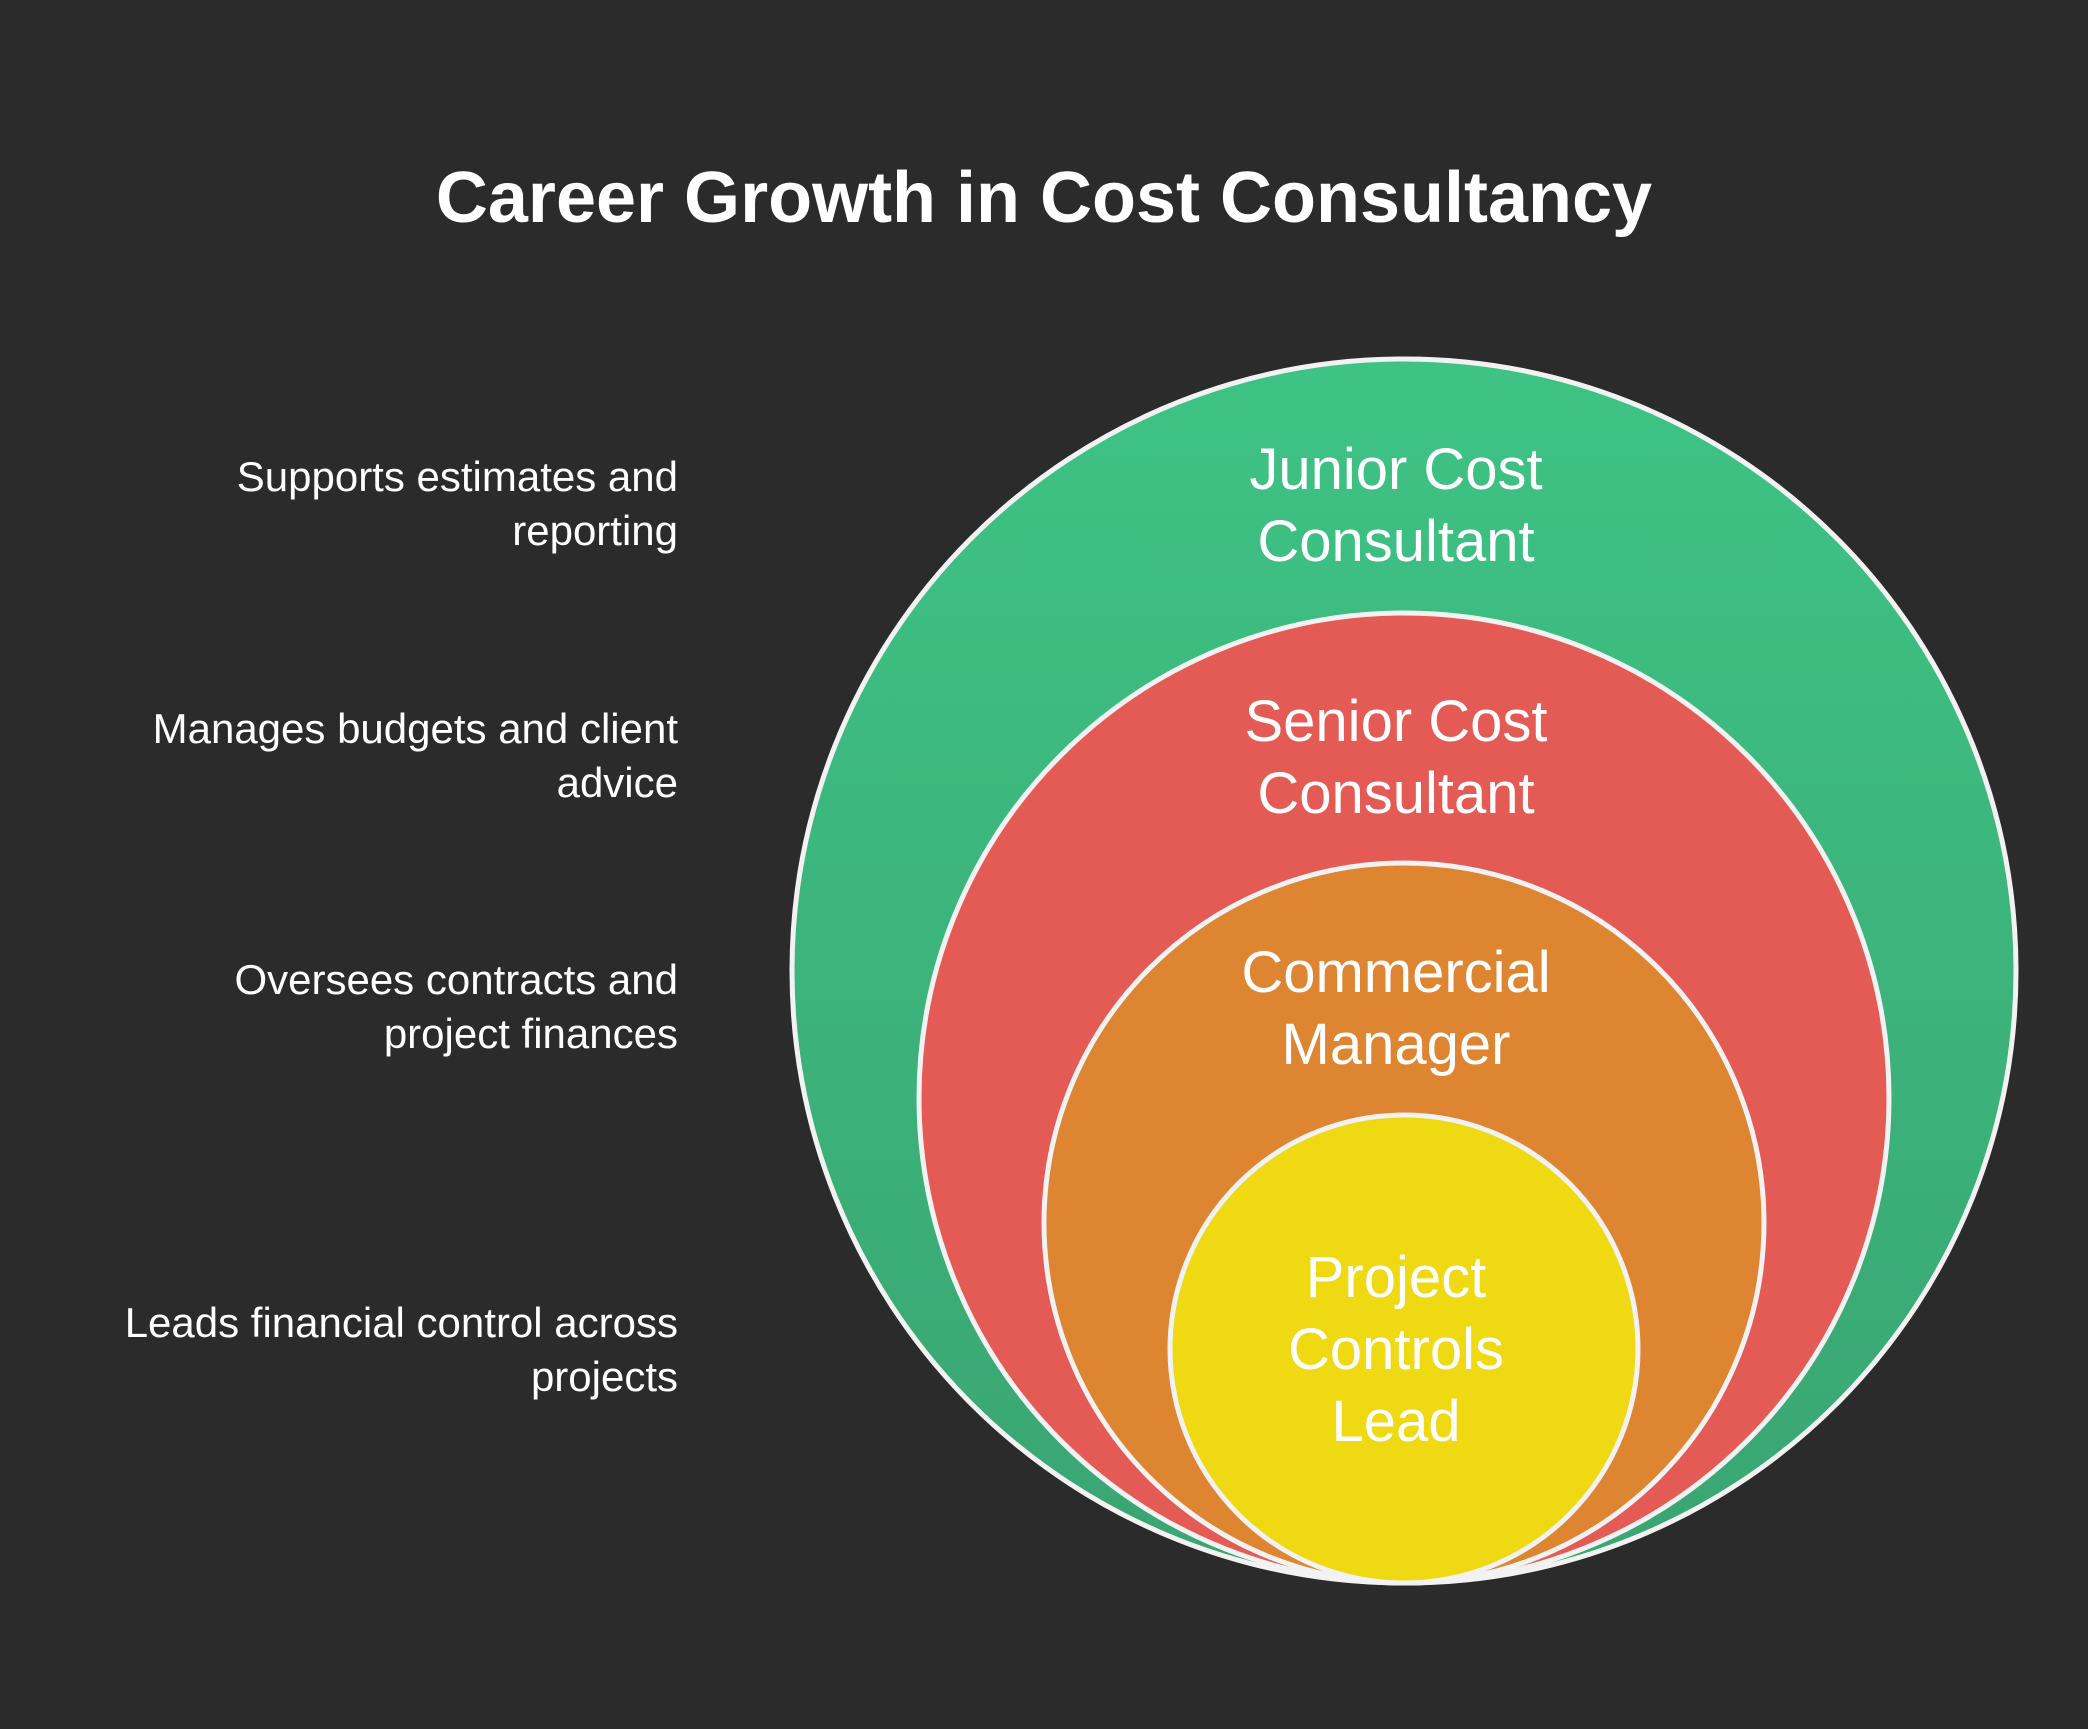 This screenshot has height=1729, width=2088. I want to click on level-label-text: Project Controls Lead, so click(1396, 1349).